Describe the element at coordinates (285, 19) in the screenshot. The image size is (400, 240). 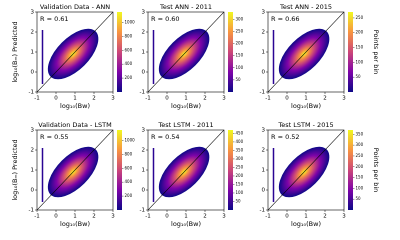
I see `r-annotation: R = 0.66` at that location.